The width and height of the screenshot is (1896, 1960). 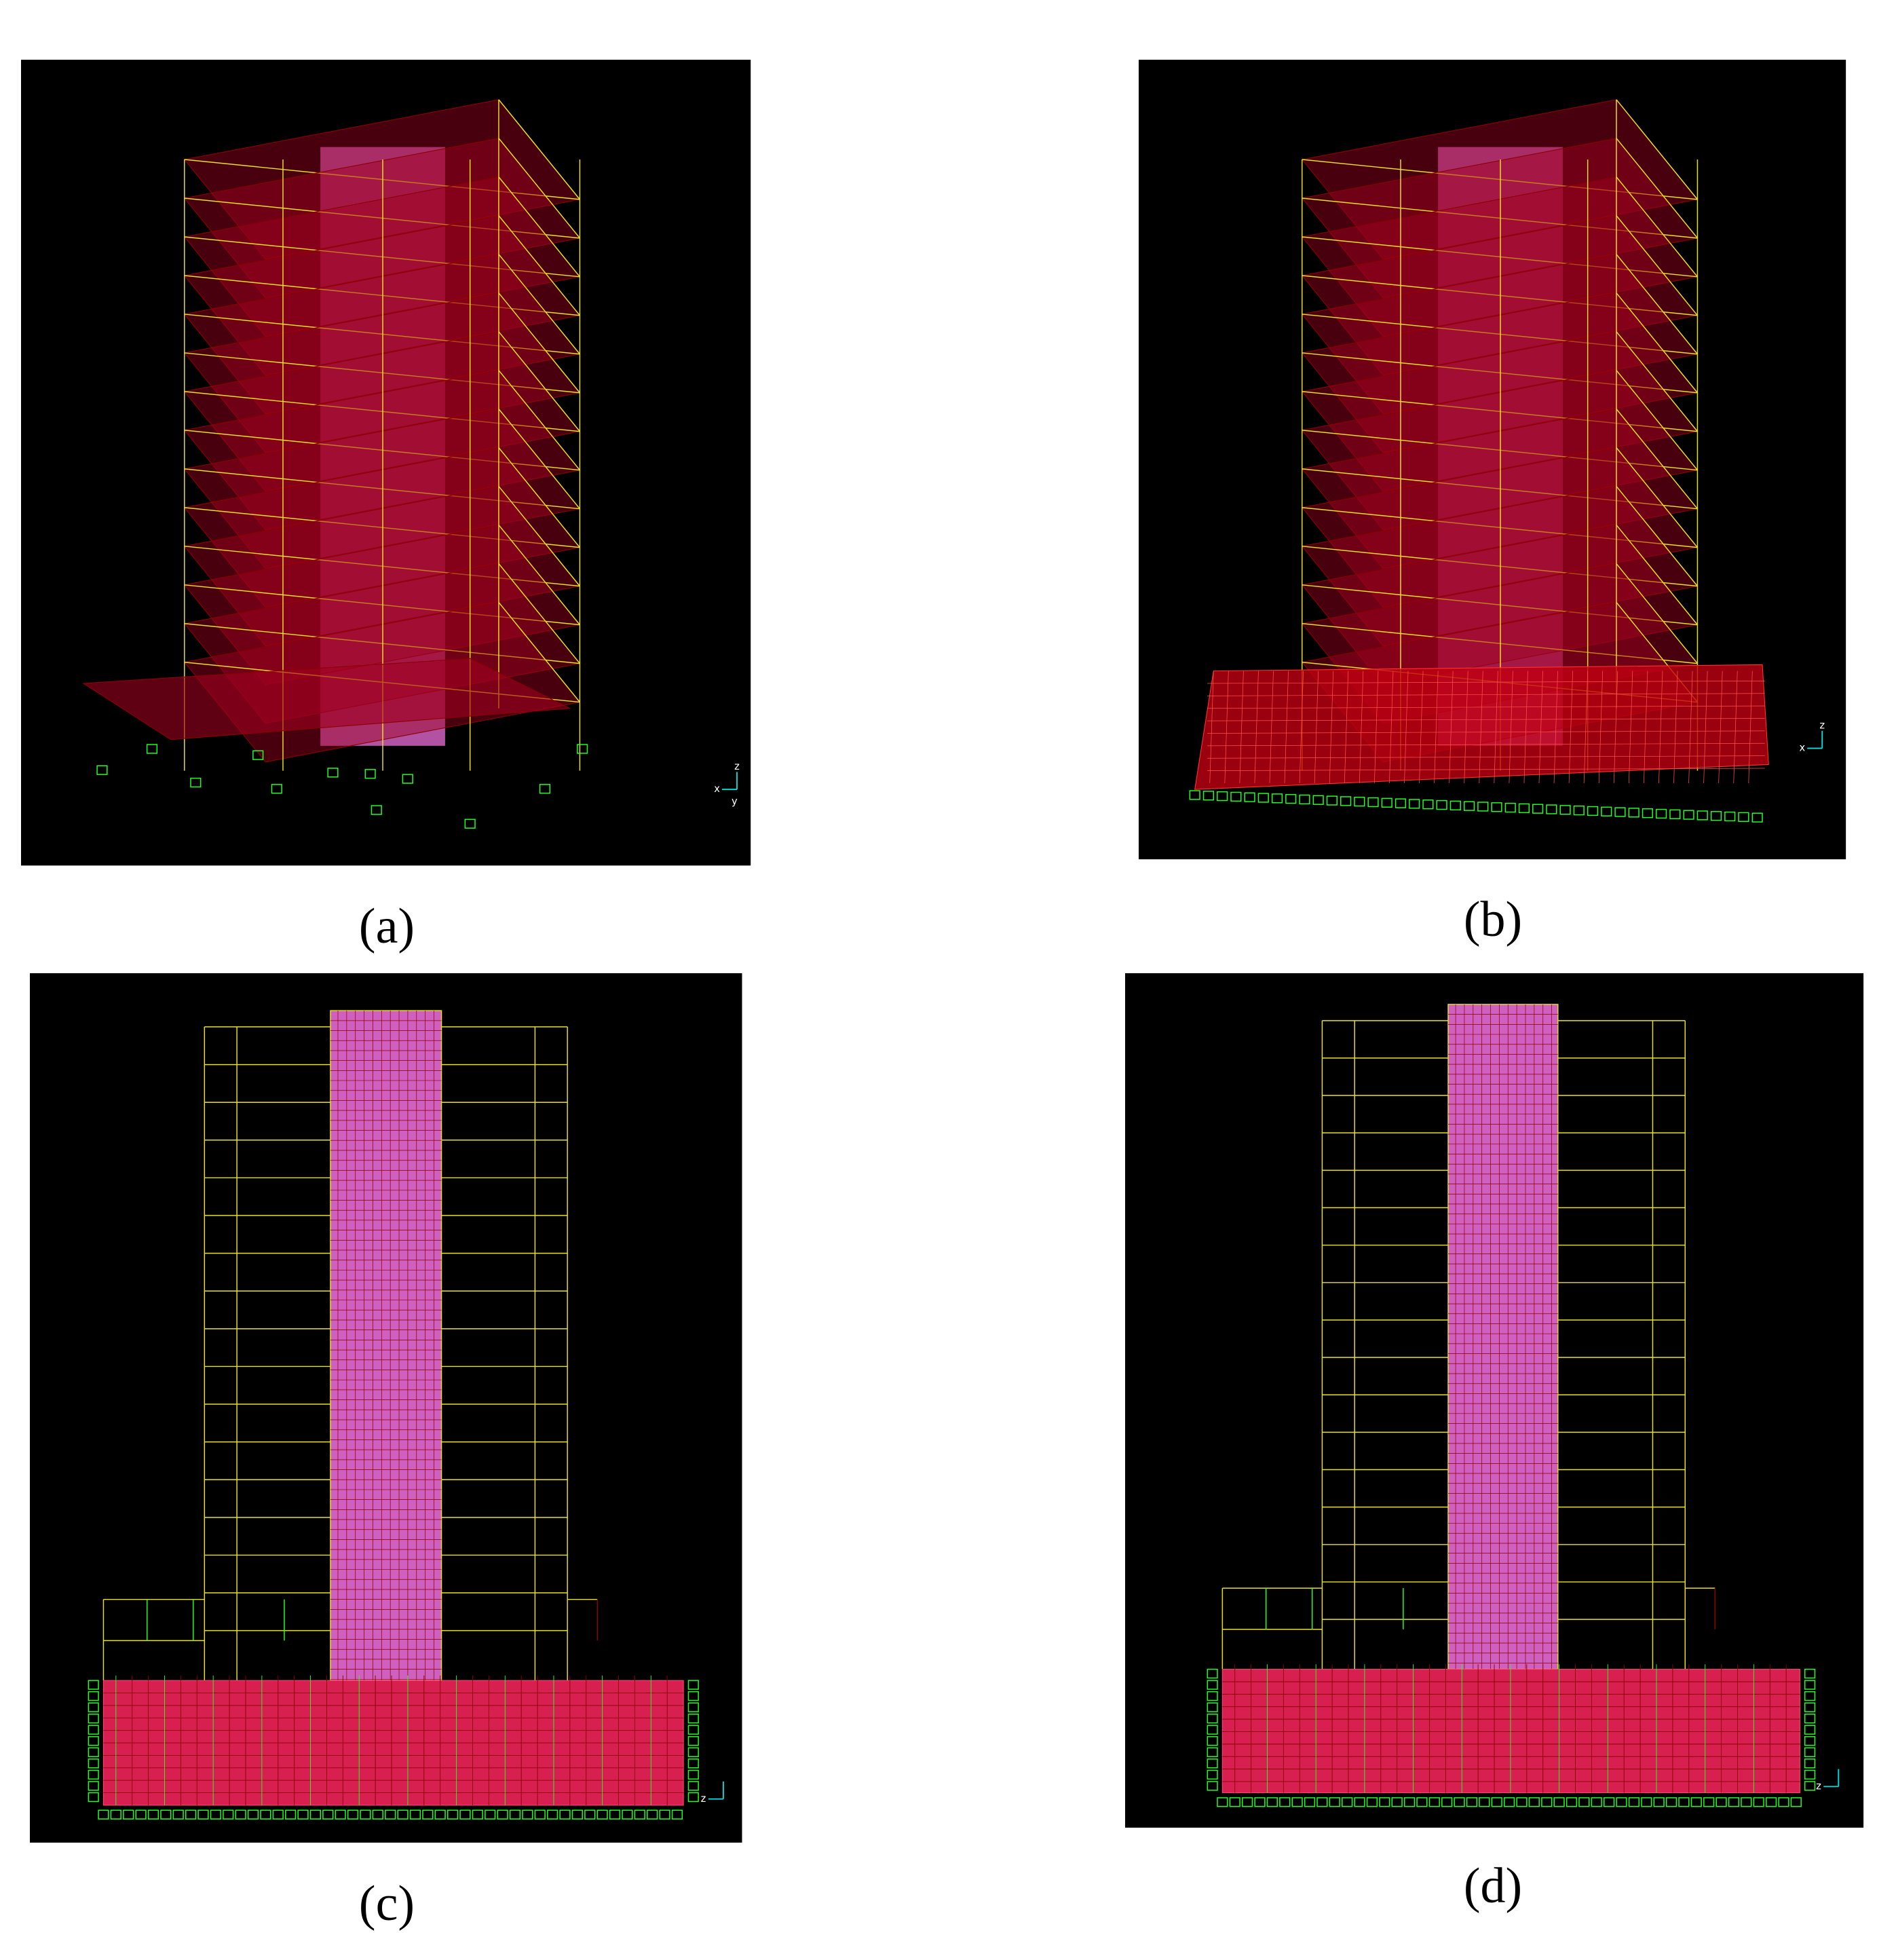 What do you see at coordinates (1503, 1337) in the screenshot?
I see `core-wall` at bounding box center [1503, 1337].